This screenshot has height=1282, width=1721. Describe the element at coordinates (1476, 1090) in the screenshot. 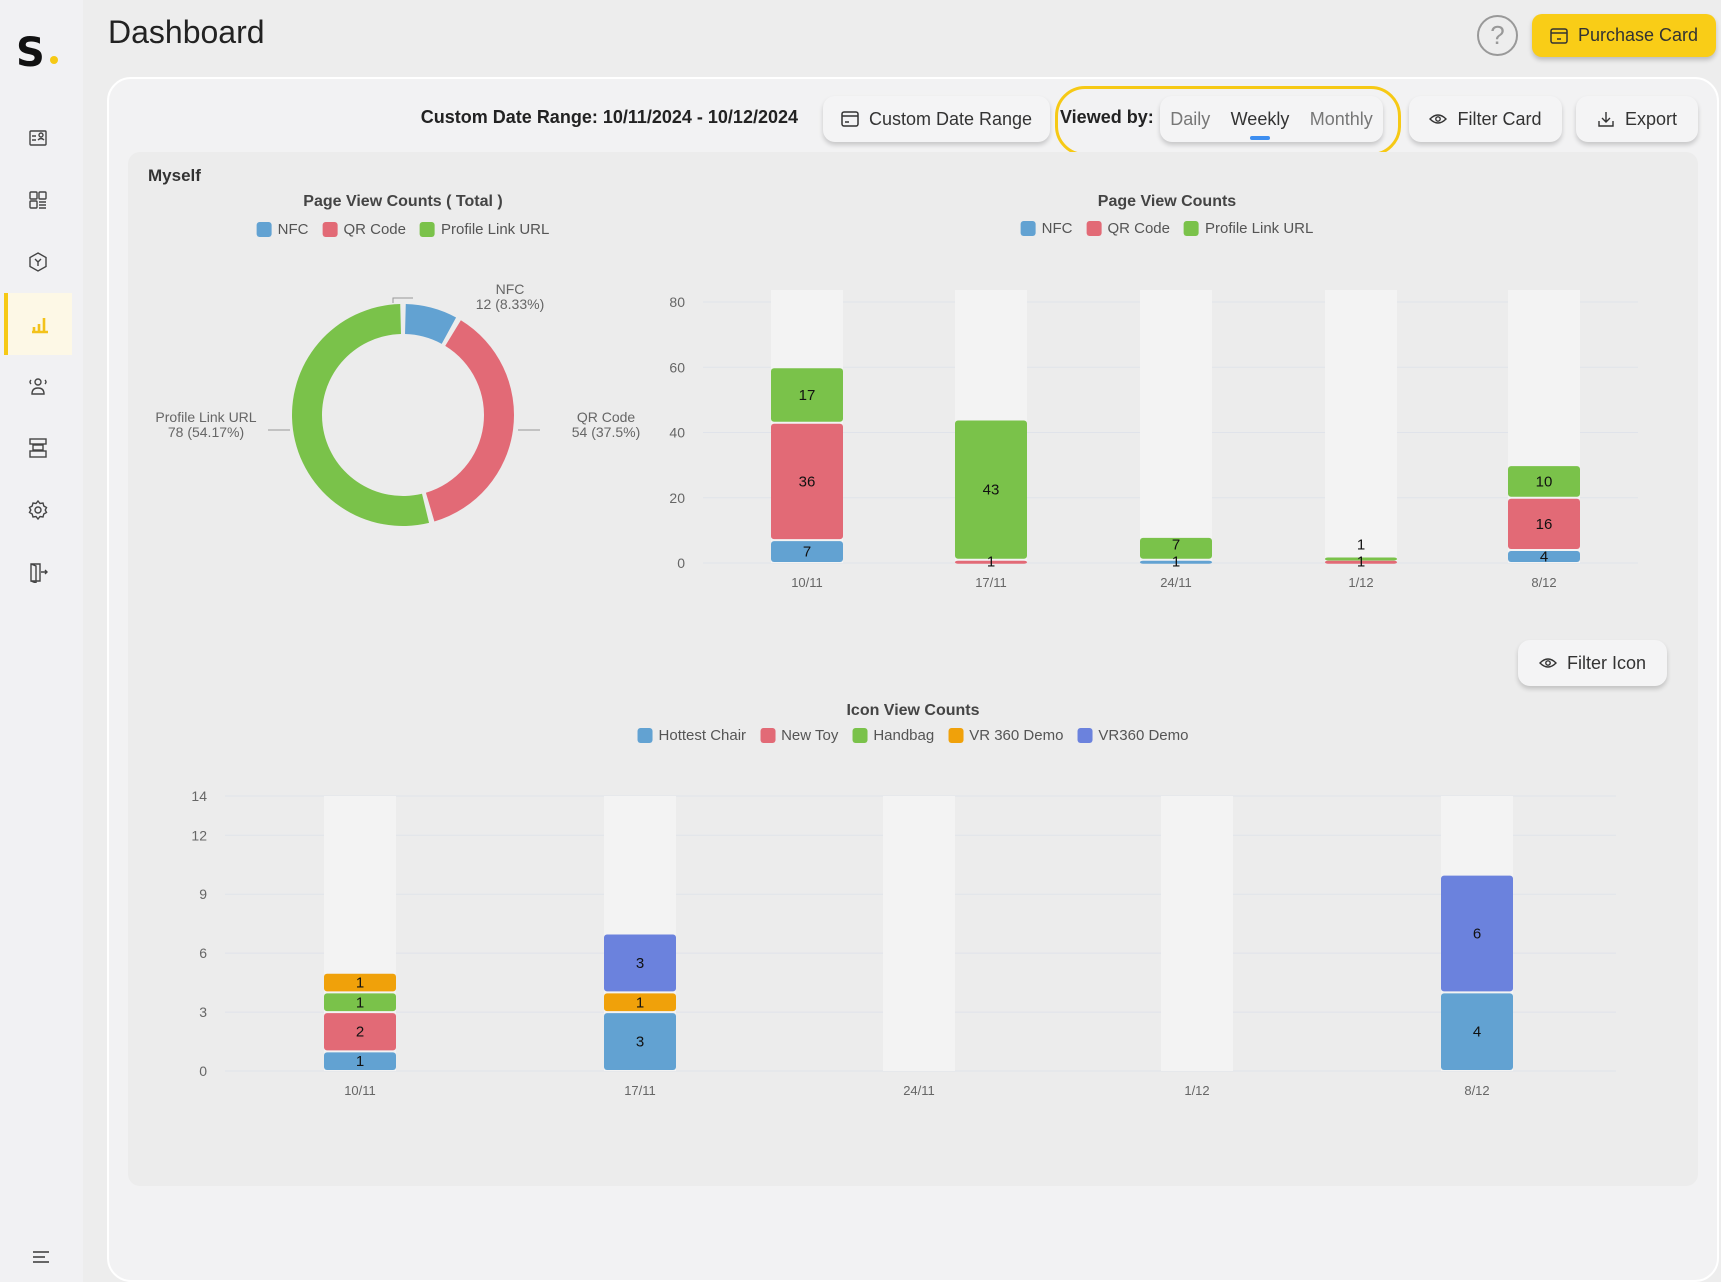

I see `x-tick-label: 8/12` at that location.